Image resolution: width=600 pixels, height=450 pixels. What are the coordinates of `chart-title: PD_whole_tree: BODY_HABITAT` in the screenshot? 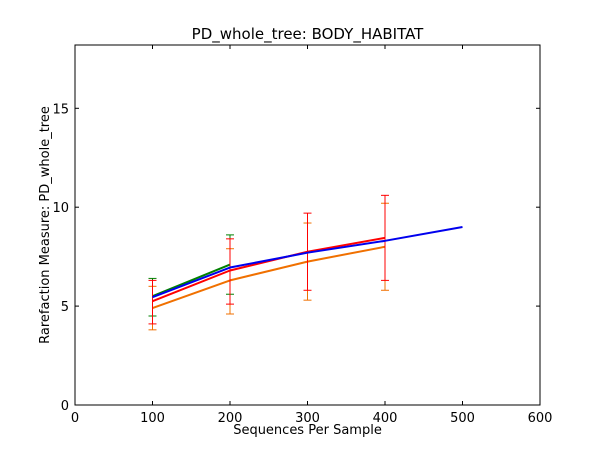 It's located at (308, 34).